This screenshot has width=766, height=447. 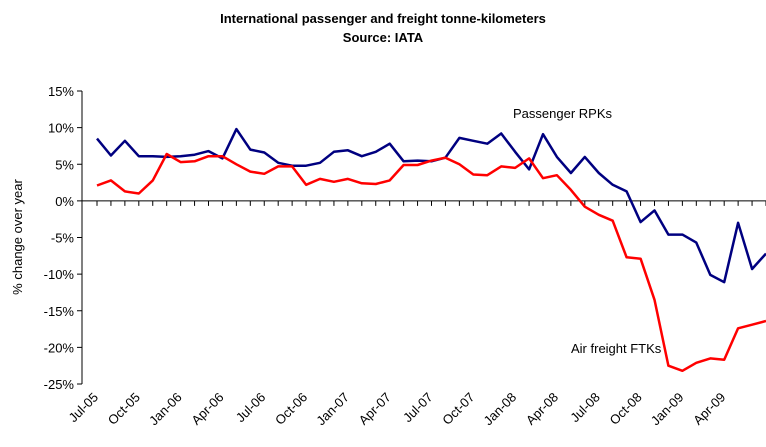 What do you see at coordinates (64, 164) in the screenshot?
I see `y-tick-label: 5%` at bounding box center [64, 164].